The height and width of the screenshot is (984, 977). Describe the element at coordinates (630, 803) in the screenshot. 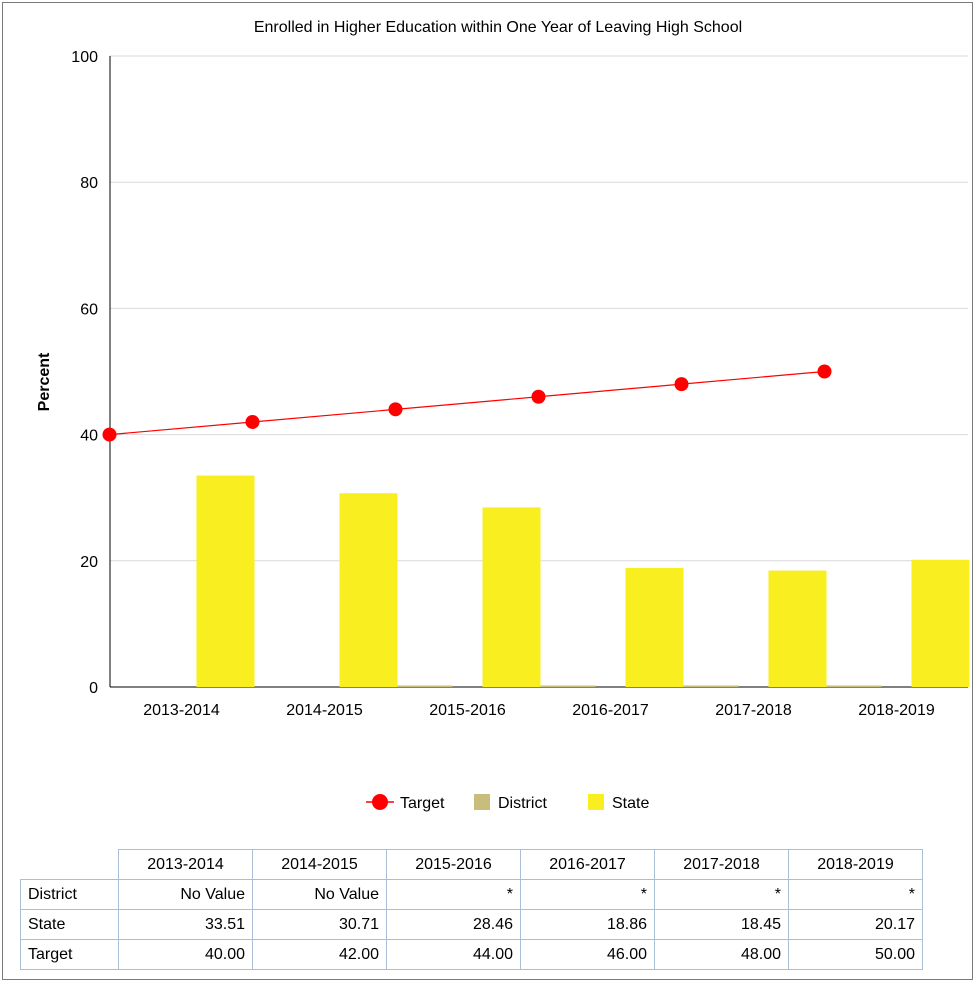

I see `legend-label: State` at that location.